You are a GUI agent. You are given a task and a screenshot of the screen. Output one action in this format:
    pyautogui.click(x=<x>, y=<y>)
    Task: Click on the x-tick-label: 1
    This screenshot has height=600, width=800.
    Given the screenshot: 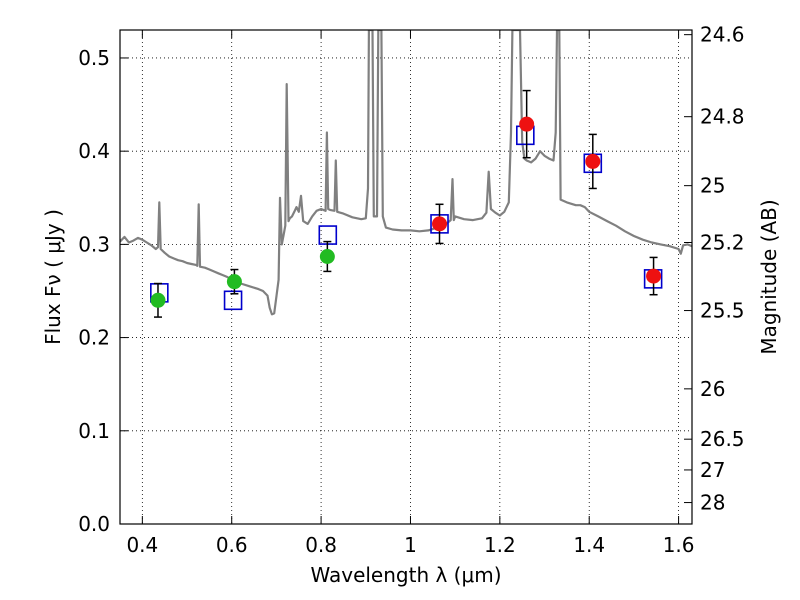 What is the action you would take?
    pyautogui.click(x=410, y=545)
    